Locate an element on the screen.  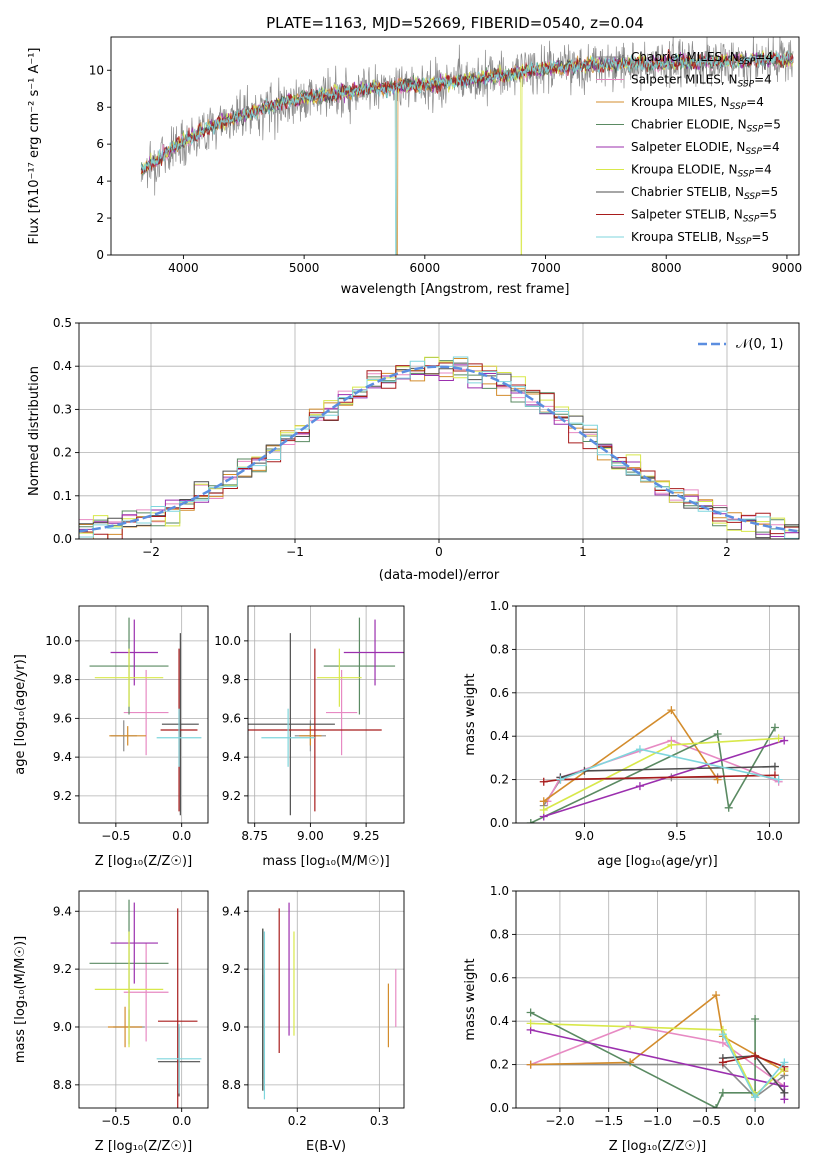
plot-area-spectrum is located at coordinates (467, 146).